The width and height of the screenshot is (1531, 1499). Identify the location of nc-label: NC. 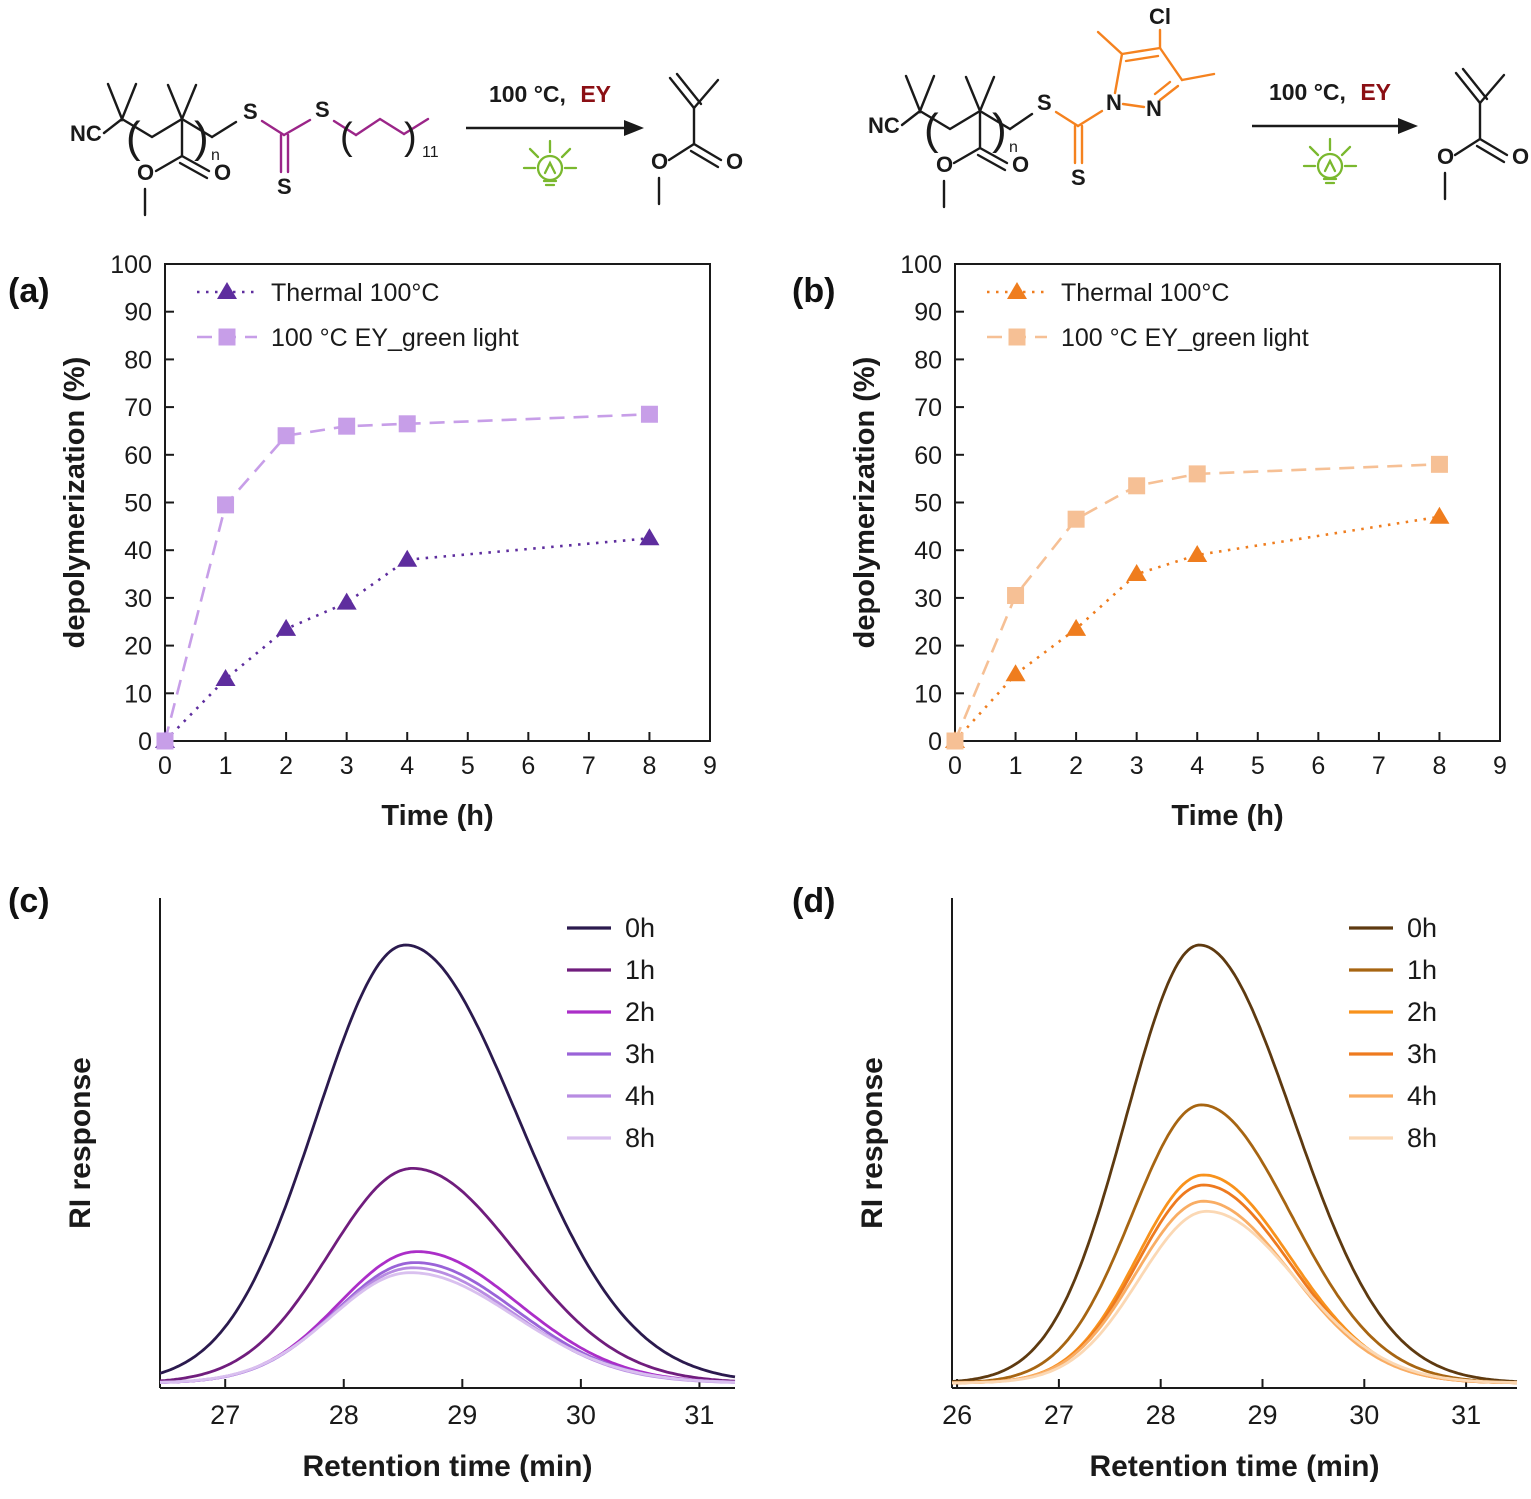
(884, 125).